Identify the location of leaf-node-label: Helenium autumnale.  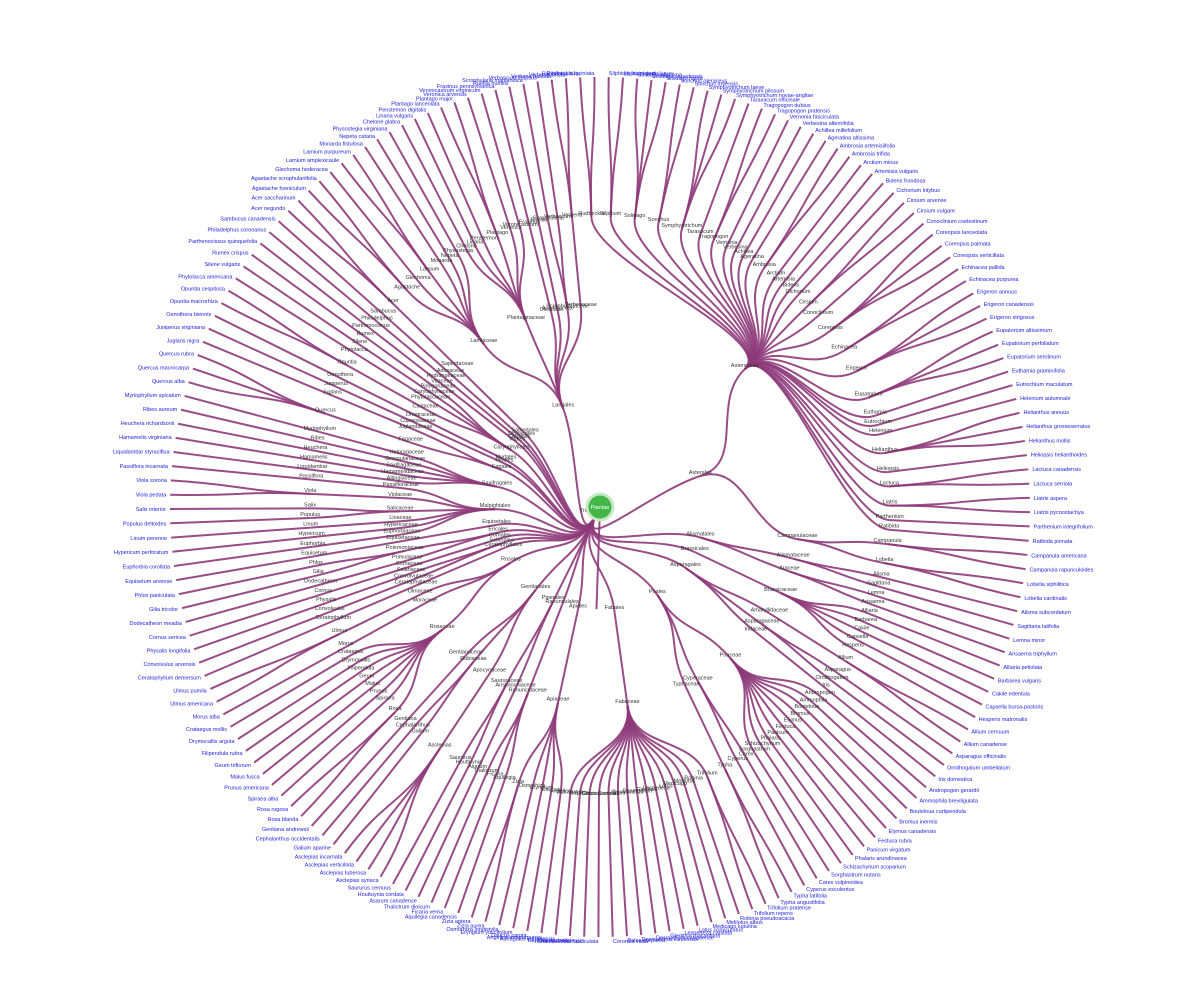
(1045, 399).